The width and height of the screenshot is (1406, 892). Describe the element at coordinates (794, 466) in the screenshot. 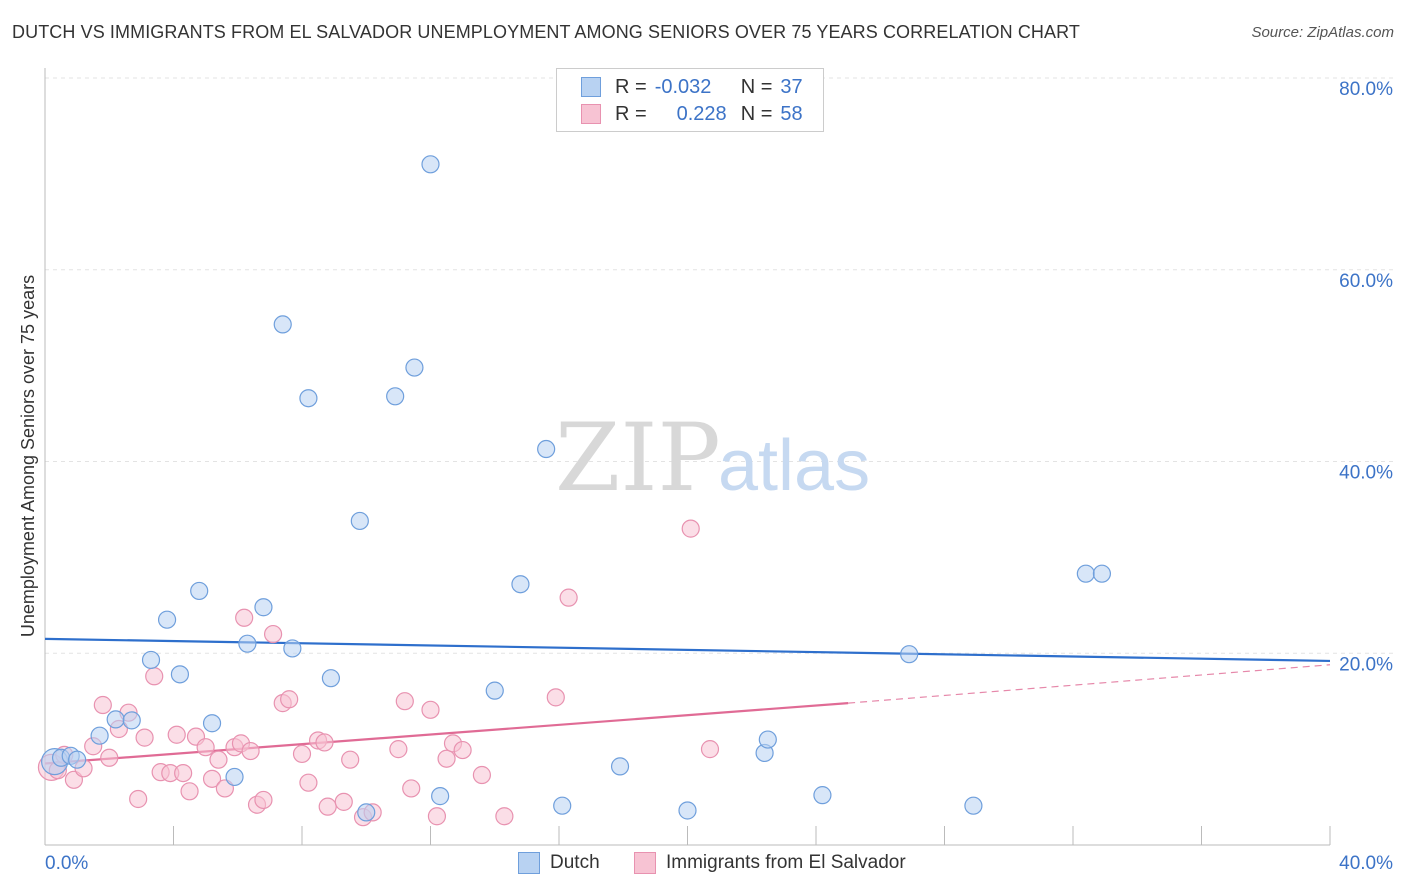

I see `watermark-atlas: atlas` at that location.